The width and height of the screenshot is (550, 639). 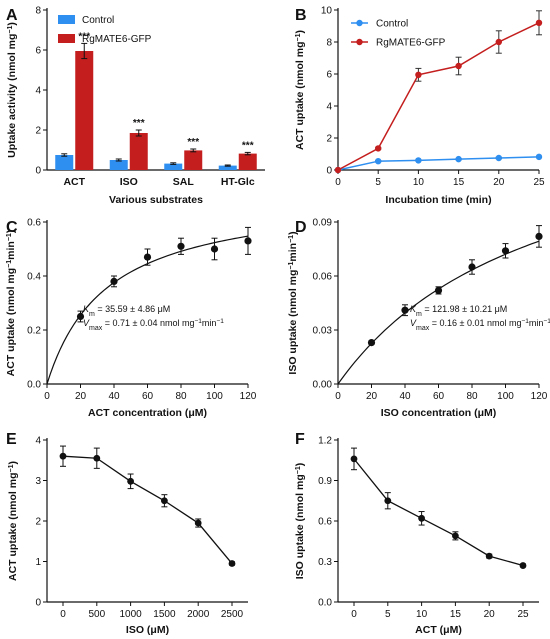 What do you see at coordinates (325, 522) in the screenshot?
I see `y-tick-label-F: 0.6` at bounding box center [325, 522].